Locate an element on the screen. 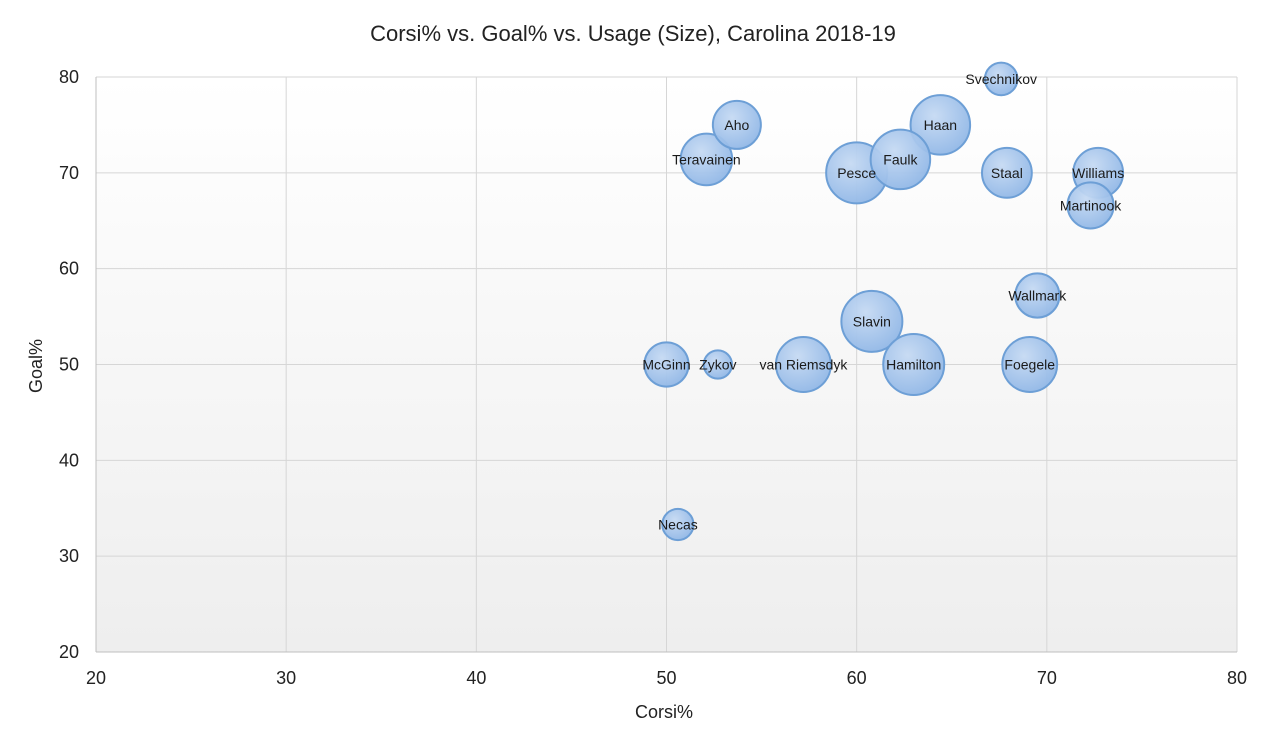 This screenshot has height=738, width=1287. x-tick-label: 50 is located at coordinates (666, 678).